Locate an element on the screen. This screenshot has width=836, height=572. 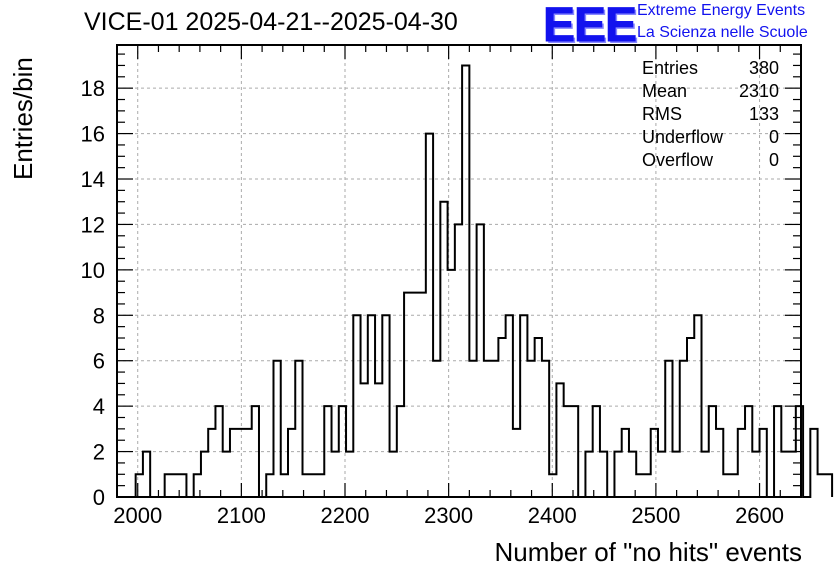
y-tick-label: 4 is located at coordinates (99, 406).